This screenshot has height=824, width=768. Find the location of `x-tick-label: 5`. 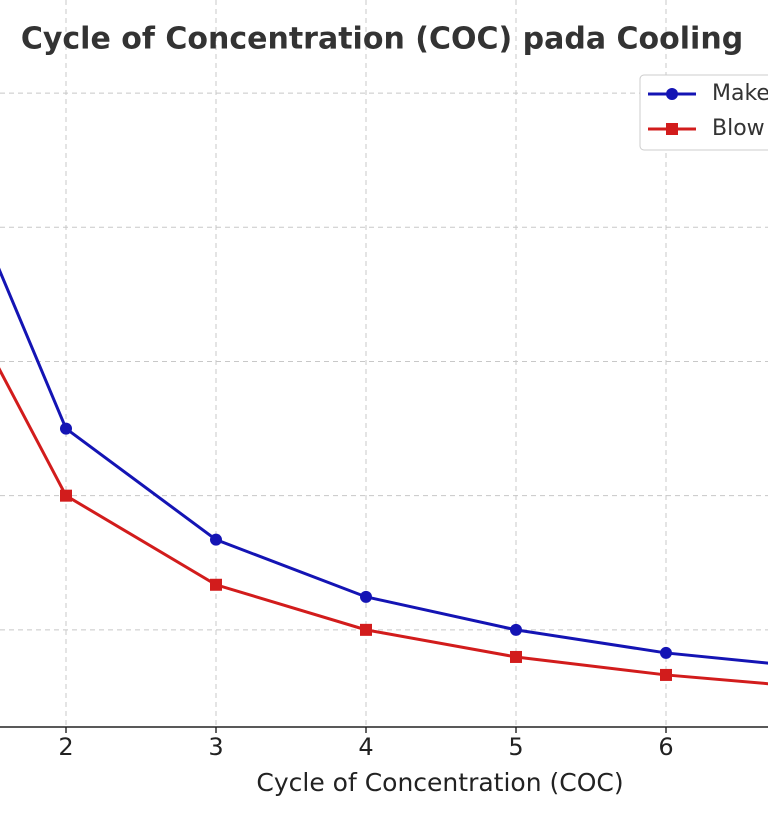

x-tick-label: 5 is located at coordinates (515, 747).